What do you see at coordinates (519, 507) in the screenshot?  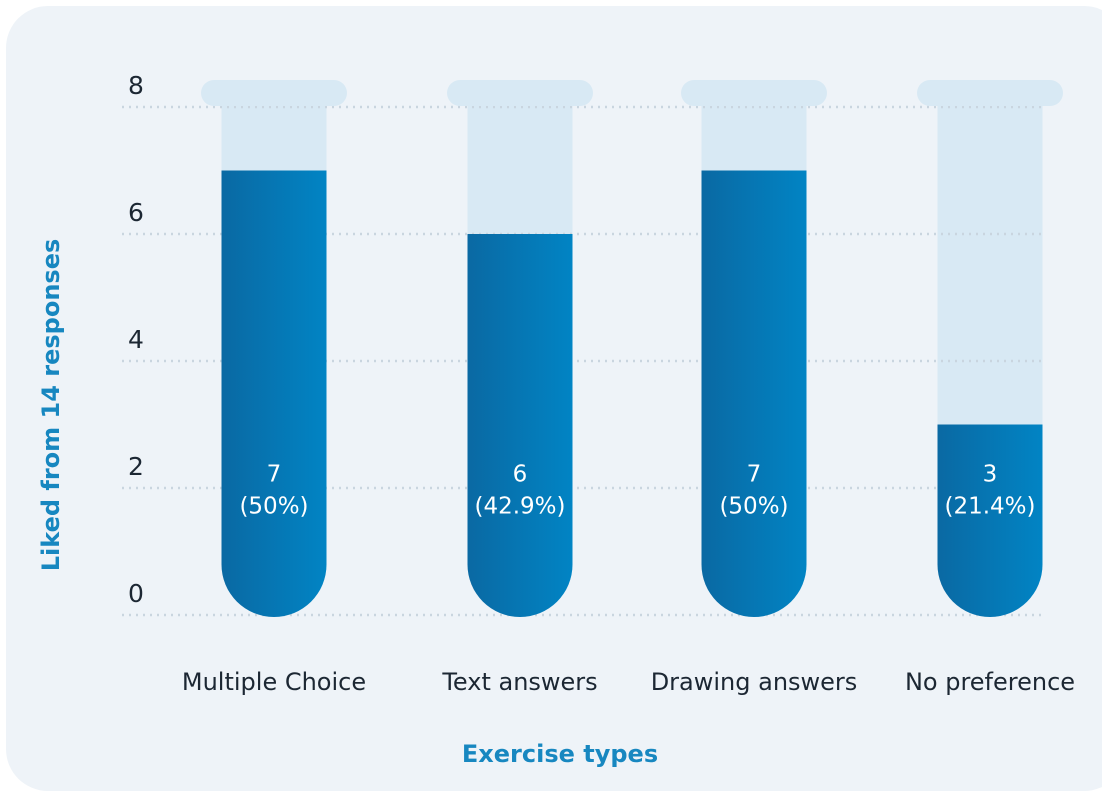 I see `value-label: (42.9%)` at bounding box center [519, 507].